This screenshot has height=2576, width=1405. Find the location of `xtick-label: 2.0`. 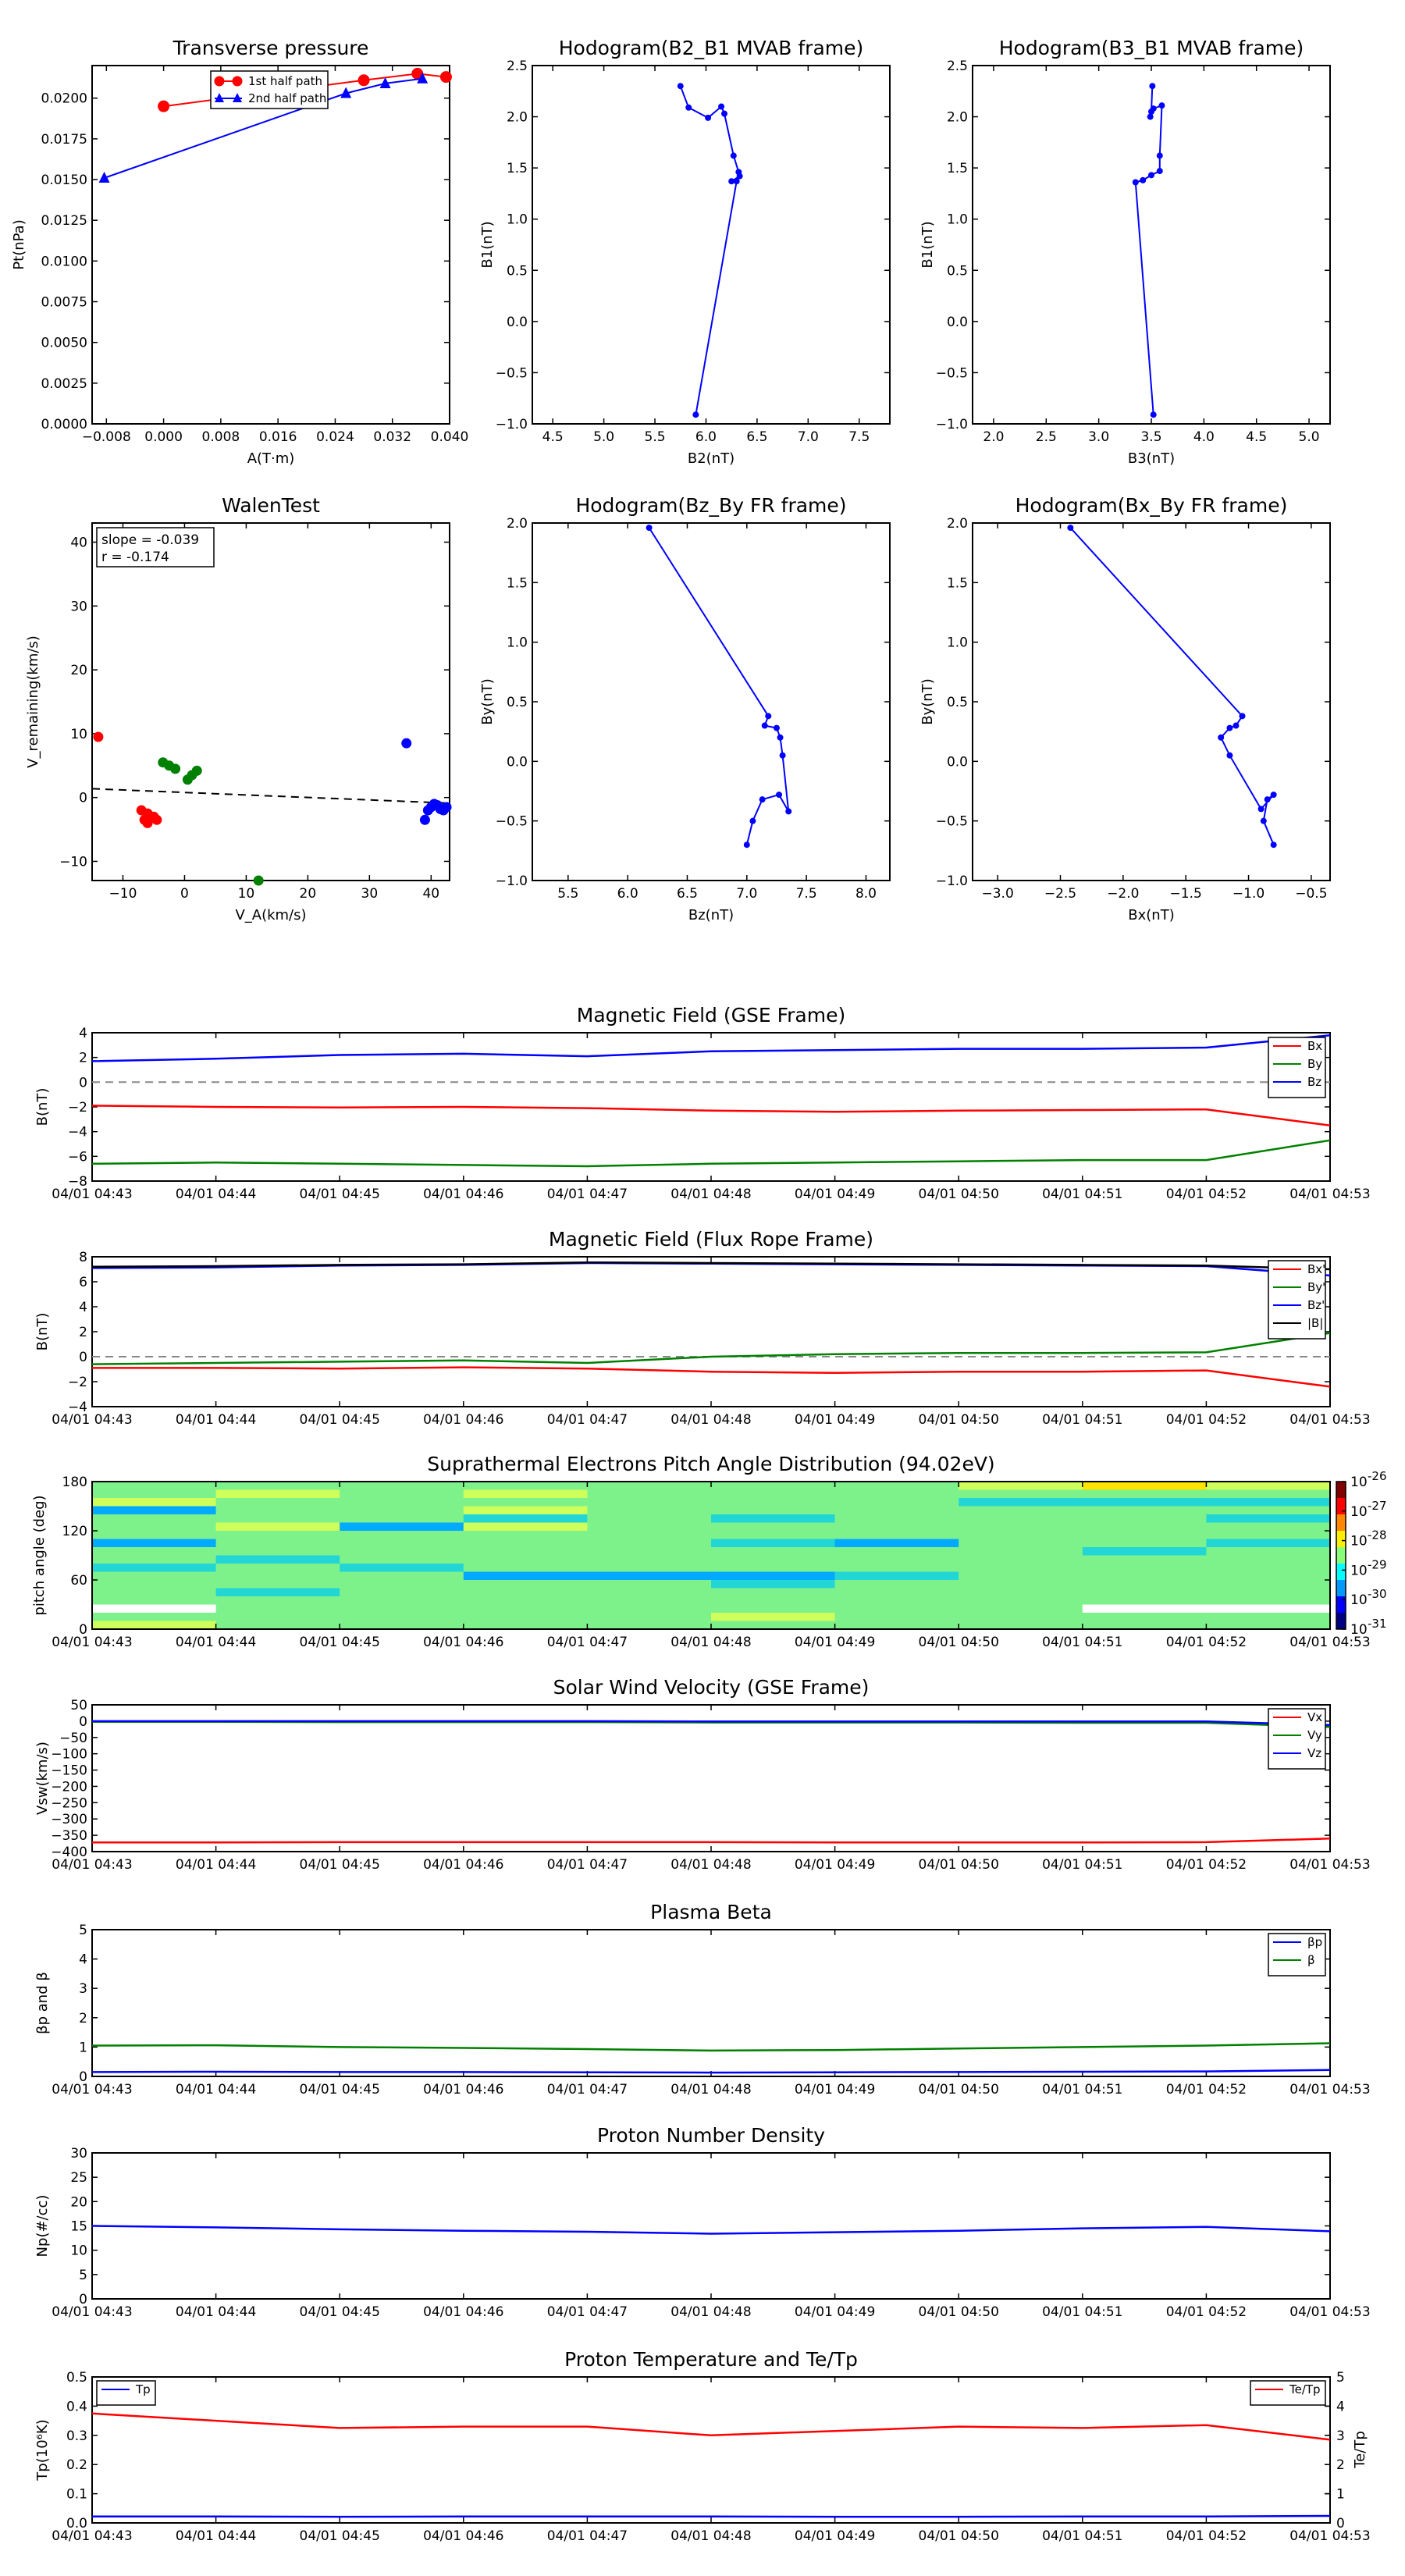

xtick-label: 2.0 is located at coordinates (994, 437).